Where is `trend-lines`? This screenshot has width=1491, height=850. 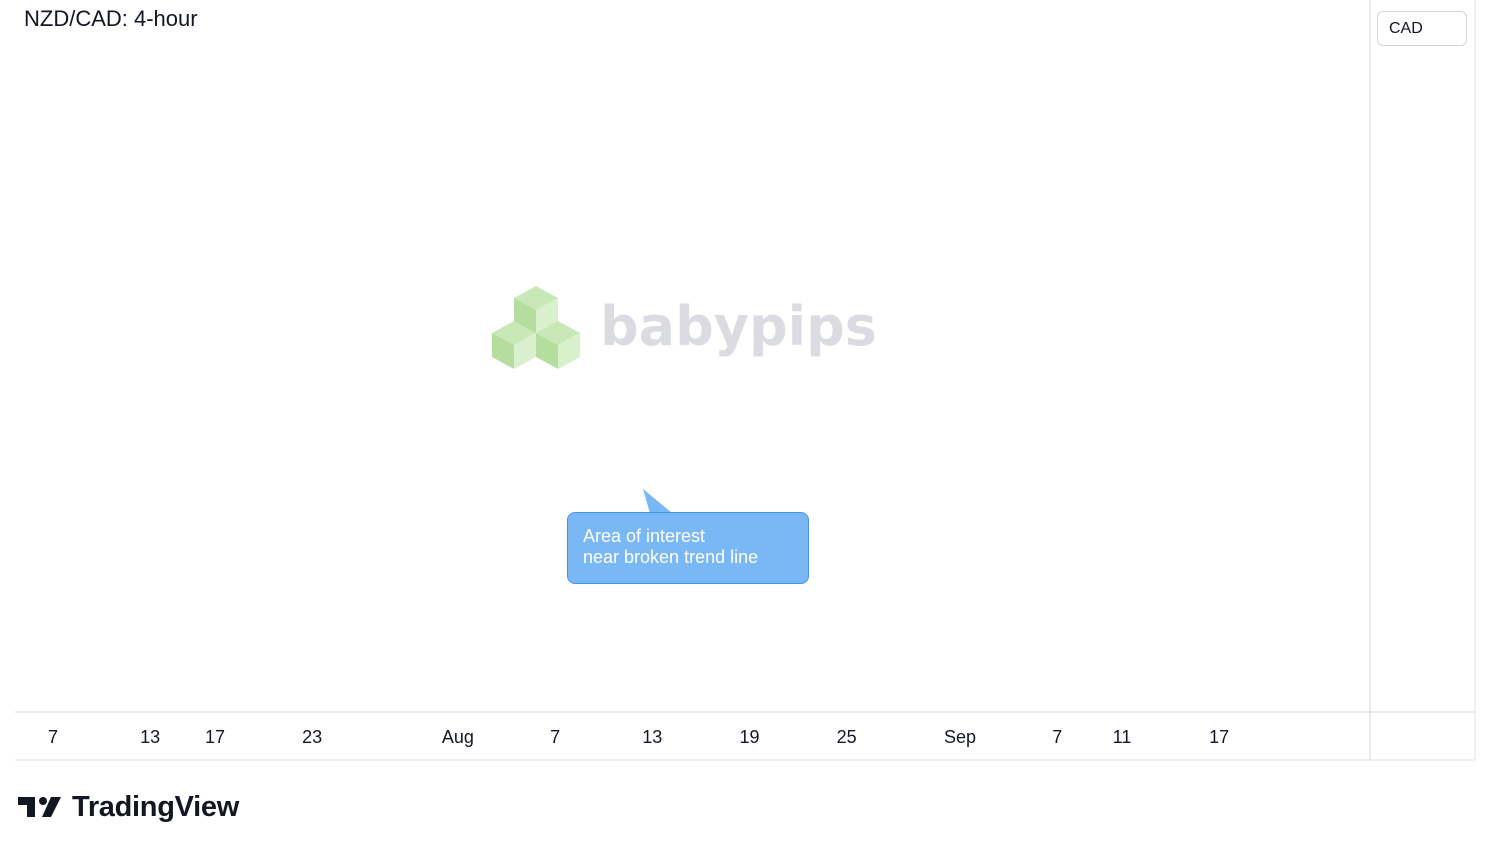
trend-lines is located at coordinates (657, 504).